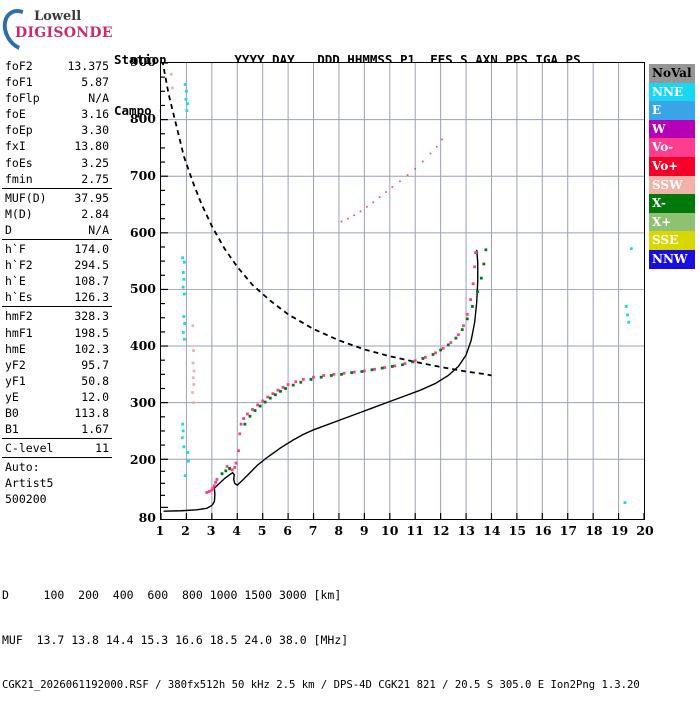  I want to click on param-value: 2.75, so click(95, 178).